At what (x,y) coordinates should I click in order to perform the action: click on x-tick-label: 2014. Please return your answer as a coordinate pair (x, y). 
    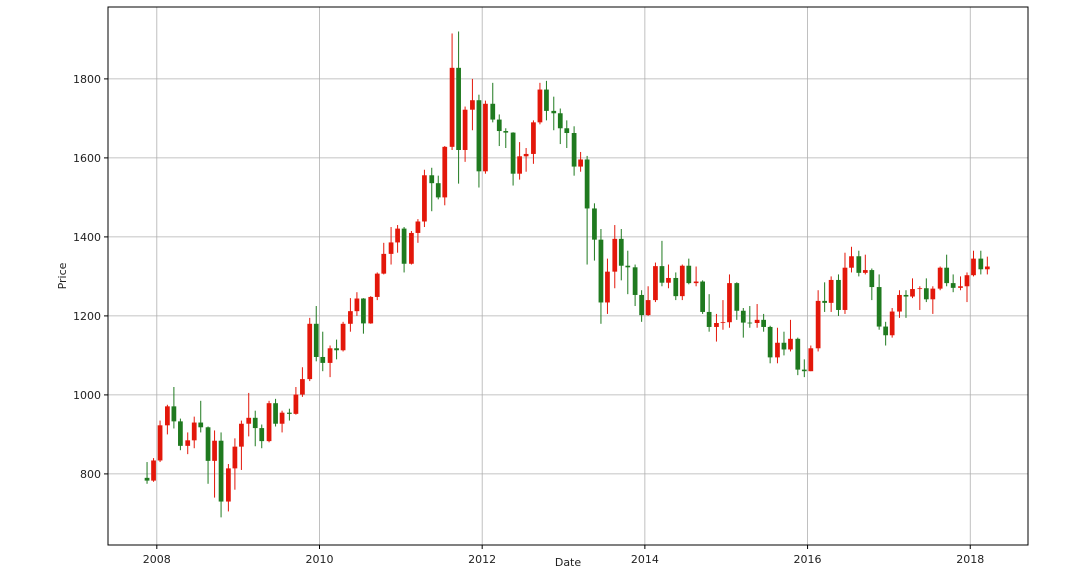
    Looking at the image, I should click on (645, 559).